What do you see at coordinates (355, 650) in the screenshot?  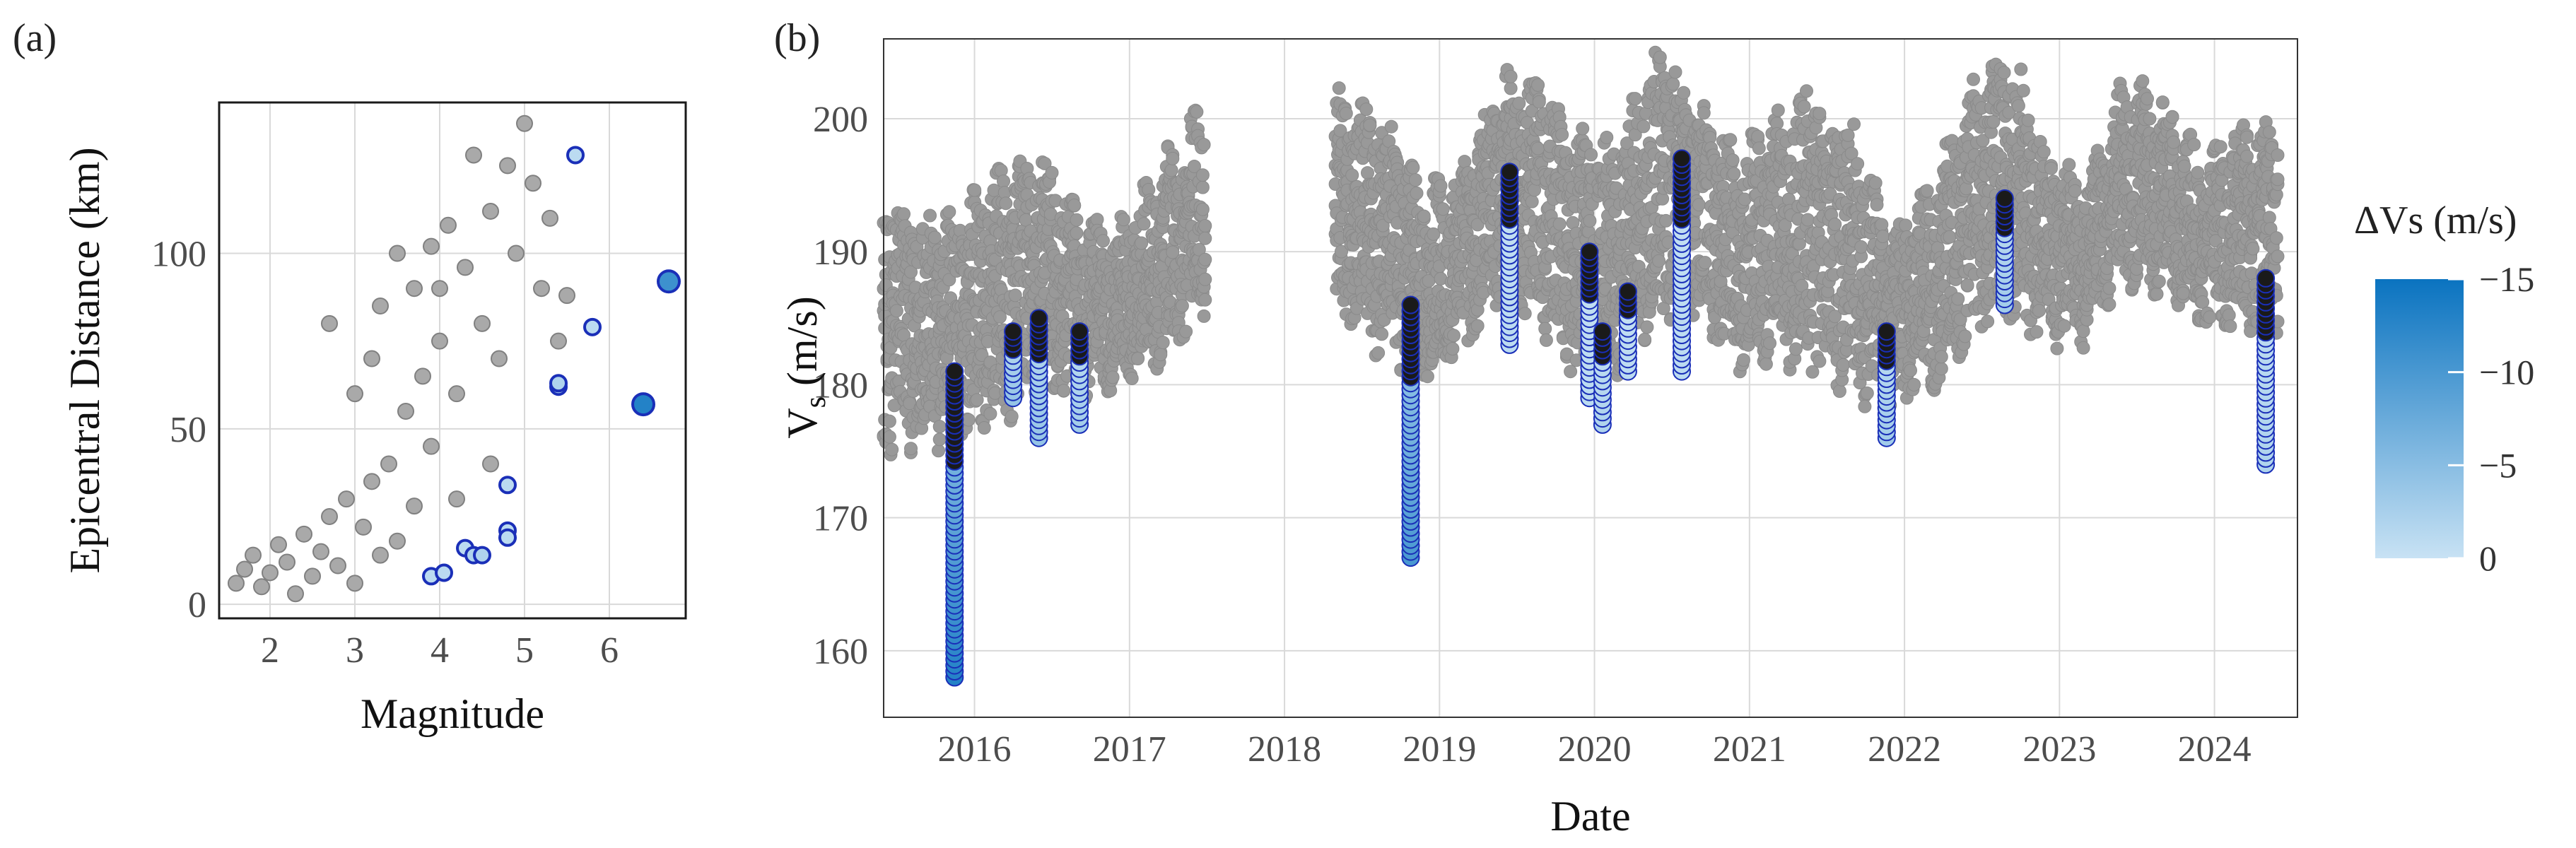 I see `x-tick-label: 3` at bounding box center [355, 650].